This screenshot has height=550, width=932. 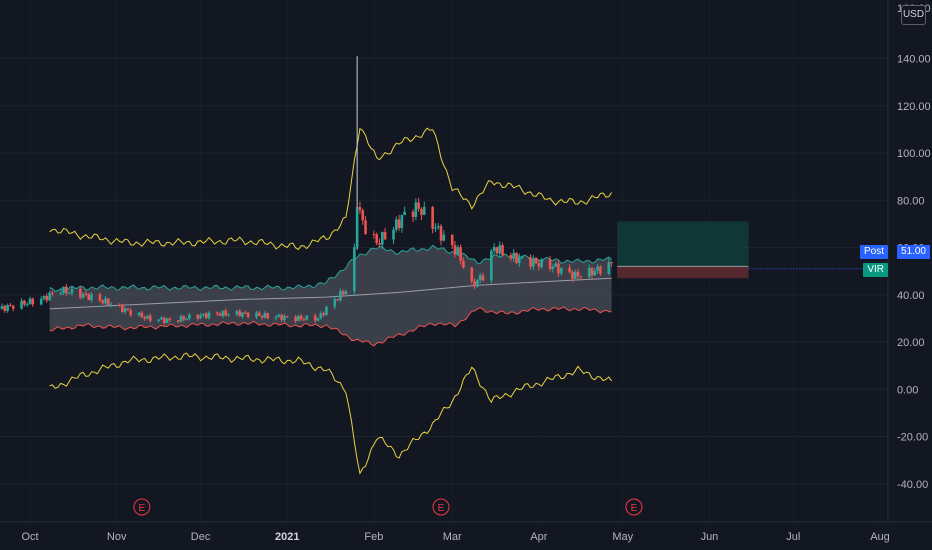 What do you see at coordinates (912, 438) in the screenshot?
I see `y-tick-label: -20.00` at bounding box center [912, 438].